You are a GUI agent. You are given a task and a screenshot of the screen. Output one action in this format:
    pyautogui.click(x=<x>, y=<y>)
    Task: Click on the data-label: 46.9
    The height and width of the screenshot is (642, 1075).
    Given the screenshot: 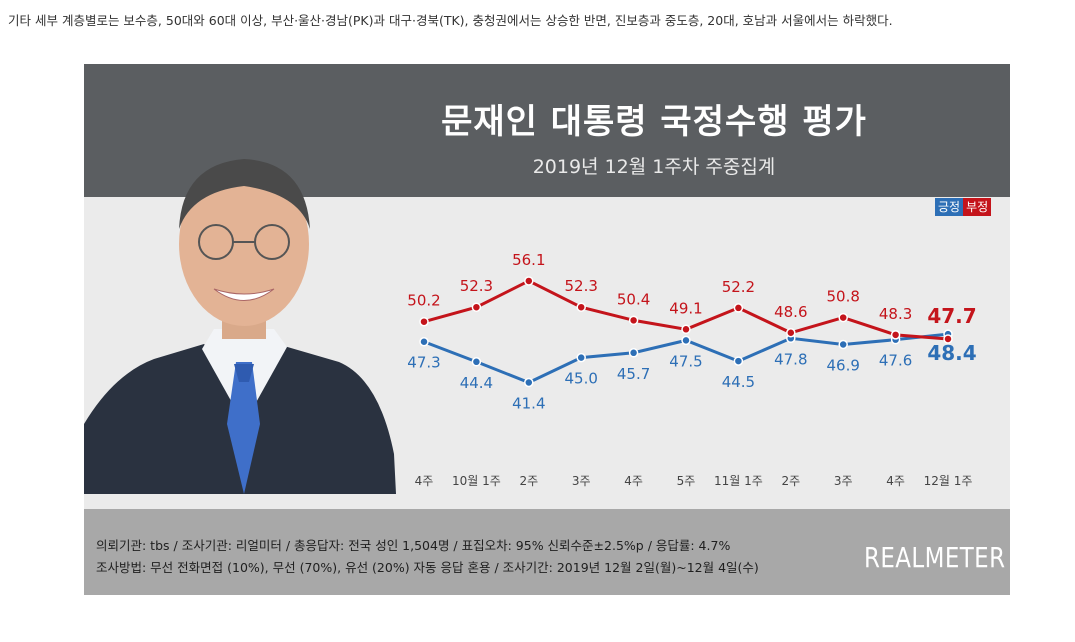 What is the action you would take?
    pyautogui.click(x=842, y=366)
    